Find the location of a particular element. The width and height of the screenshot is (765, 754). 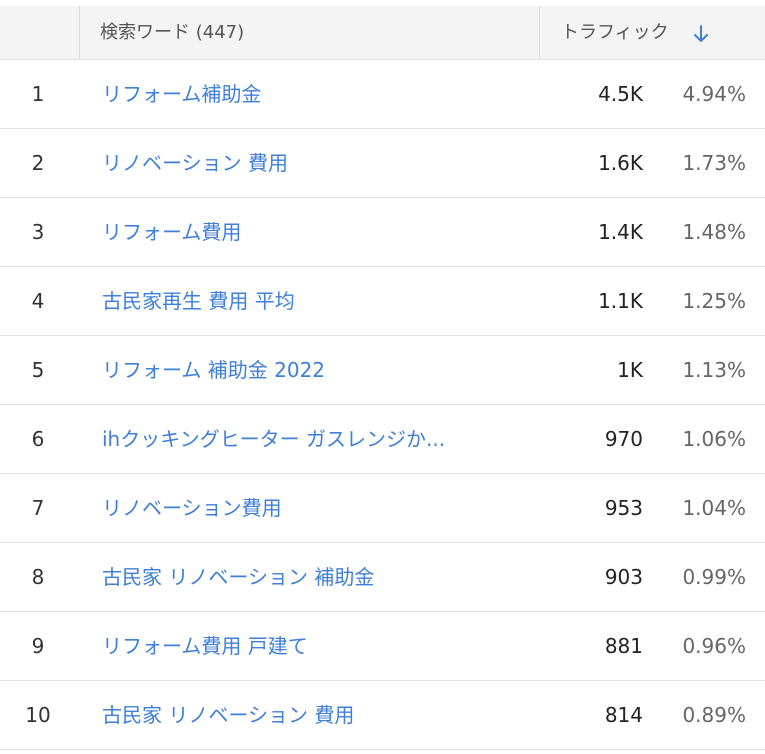

keyword-link: リフォーム 補助金 2022 is located at coordinates (214, 370).